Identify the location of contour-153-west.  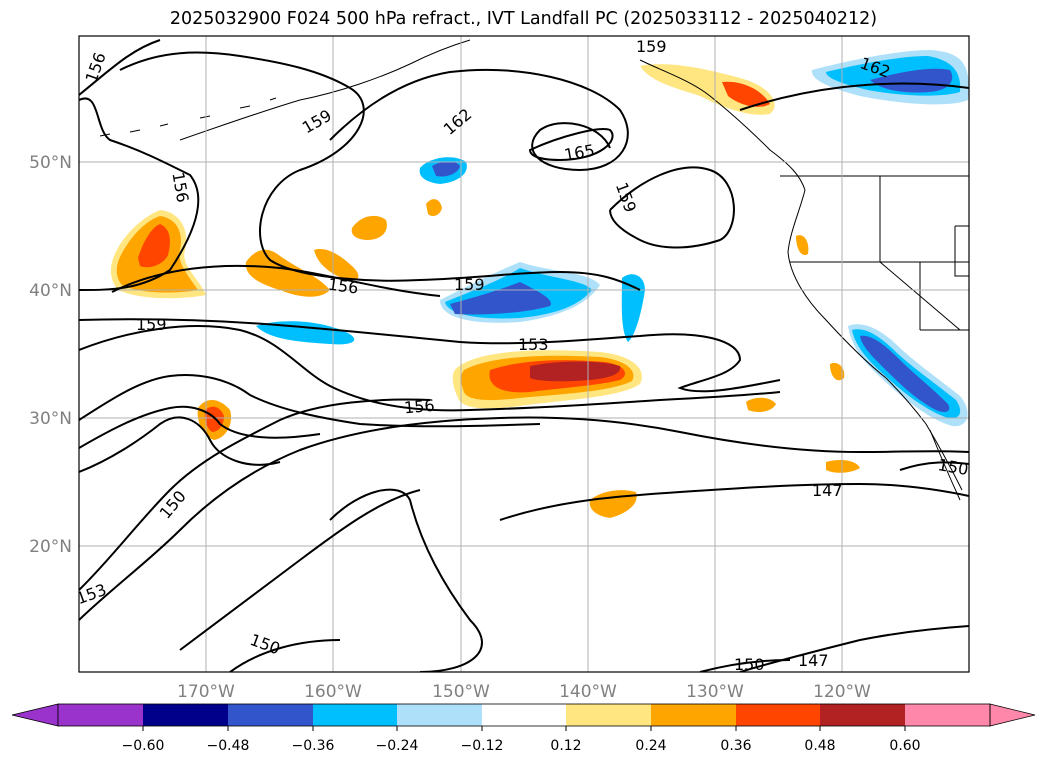
(200, 427).